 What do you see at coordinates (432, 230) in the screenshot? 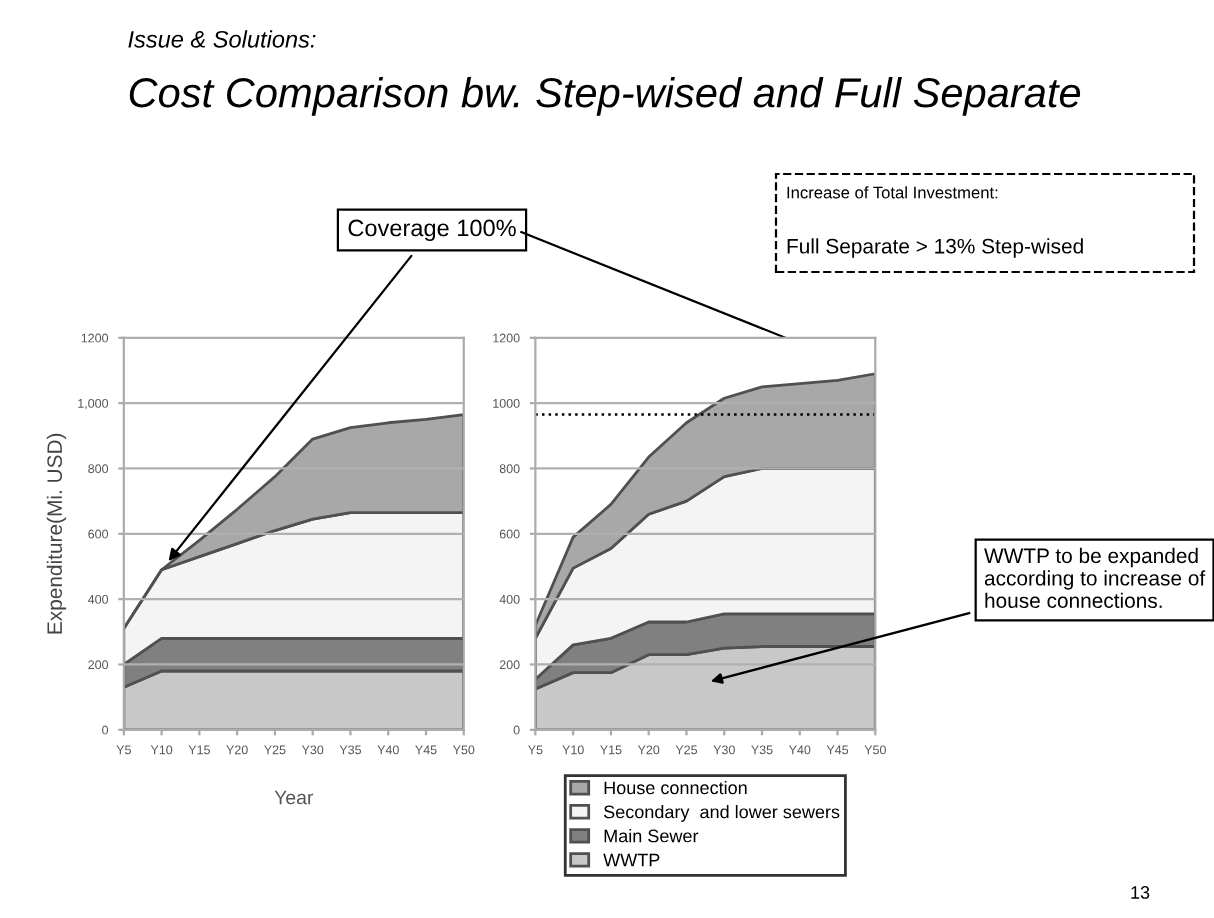
I see `annotation: Coverage 100%` at bounding box center [432, 230].